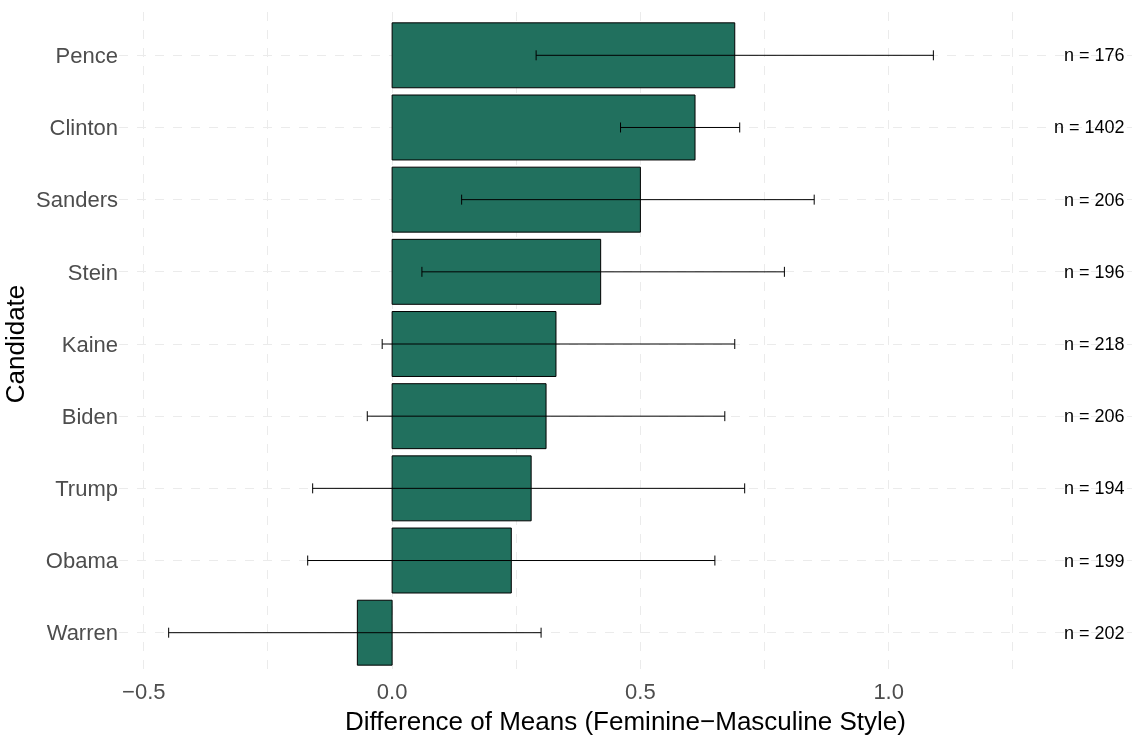  I want to click on x-tick-label: 0.0, so click(392, 691).